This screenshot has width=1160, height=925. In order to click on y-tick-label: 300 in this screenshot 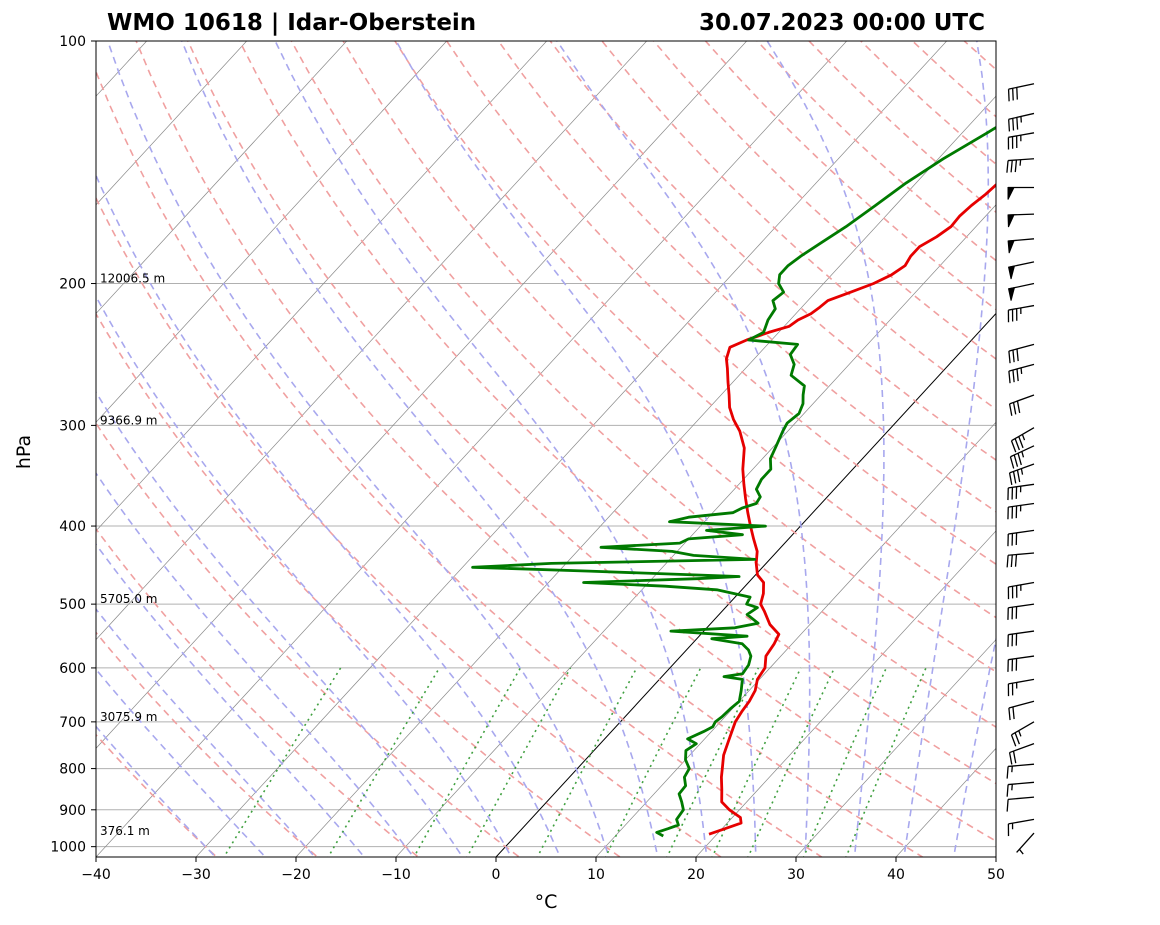, I will do `click(72, 426)`.